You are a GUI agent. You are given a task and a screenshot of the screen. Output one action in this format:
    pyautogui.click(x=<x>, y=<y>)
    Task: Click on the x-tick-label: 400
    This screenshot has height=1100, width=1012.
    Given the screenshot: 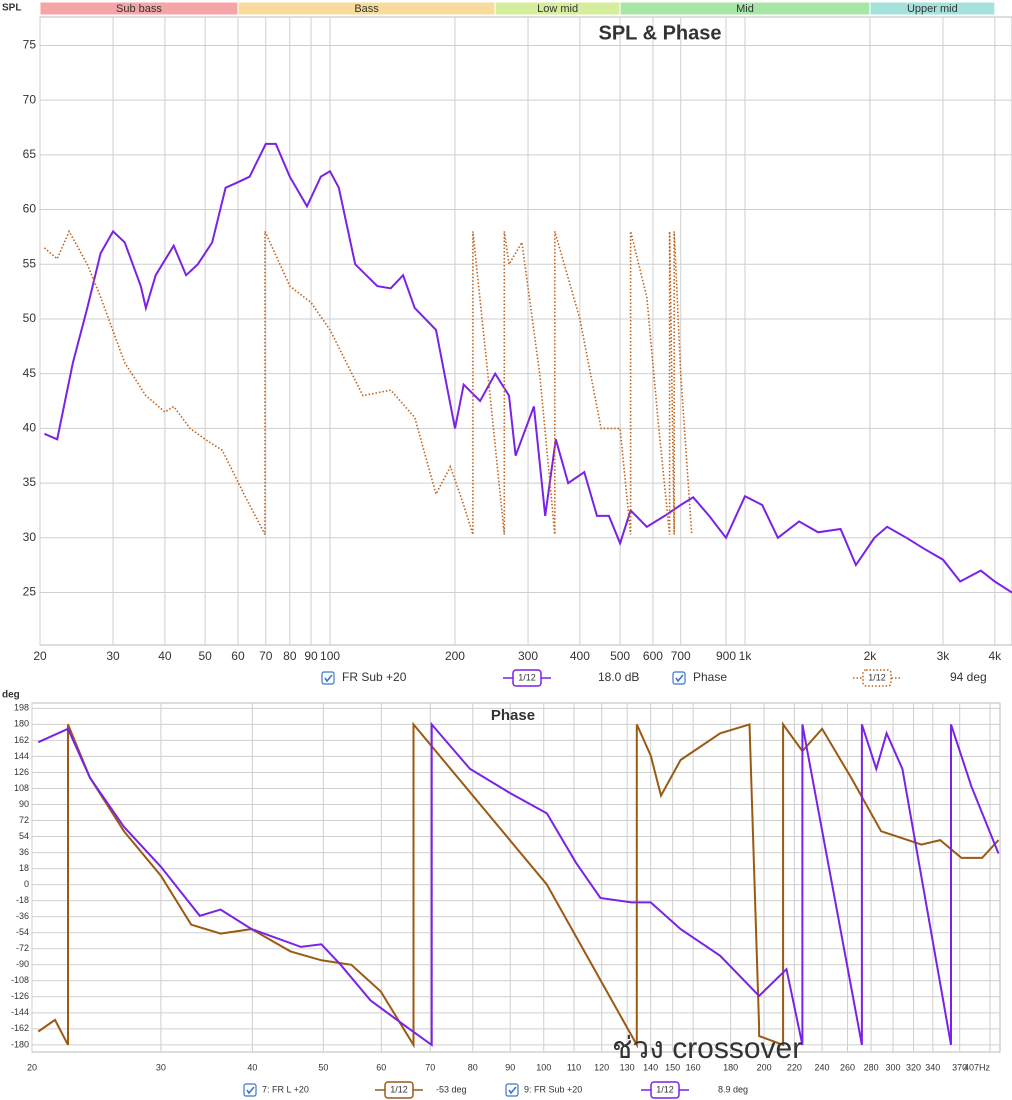 What is the action you would take?
    pyautogui.click(x=580, y=656)
    